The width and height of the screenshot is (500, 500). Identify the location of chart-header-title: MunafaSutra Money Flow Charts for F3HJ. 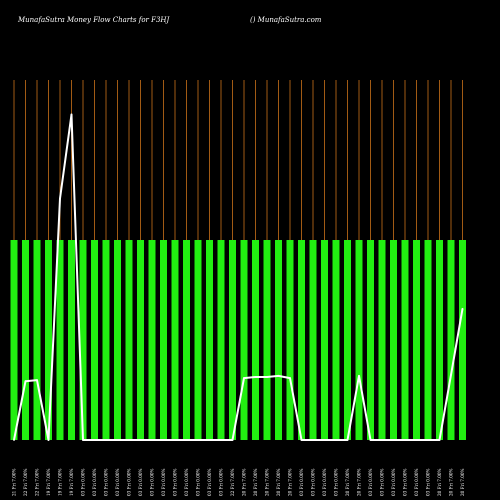
(94, 20).